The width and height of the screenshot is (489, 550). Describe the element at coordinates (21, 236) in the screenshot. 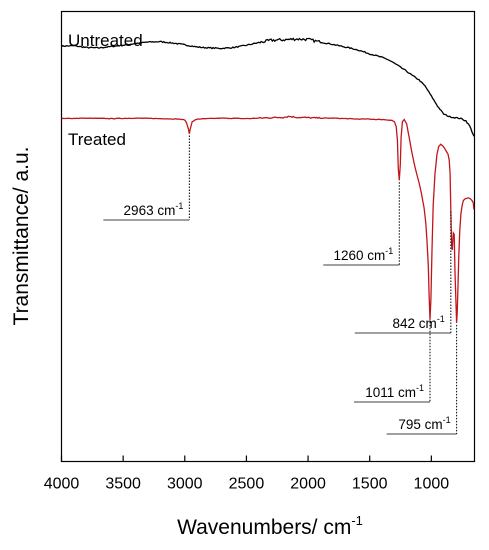

I see `y-axis-label: Transmittance/ a.u.` at that location.